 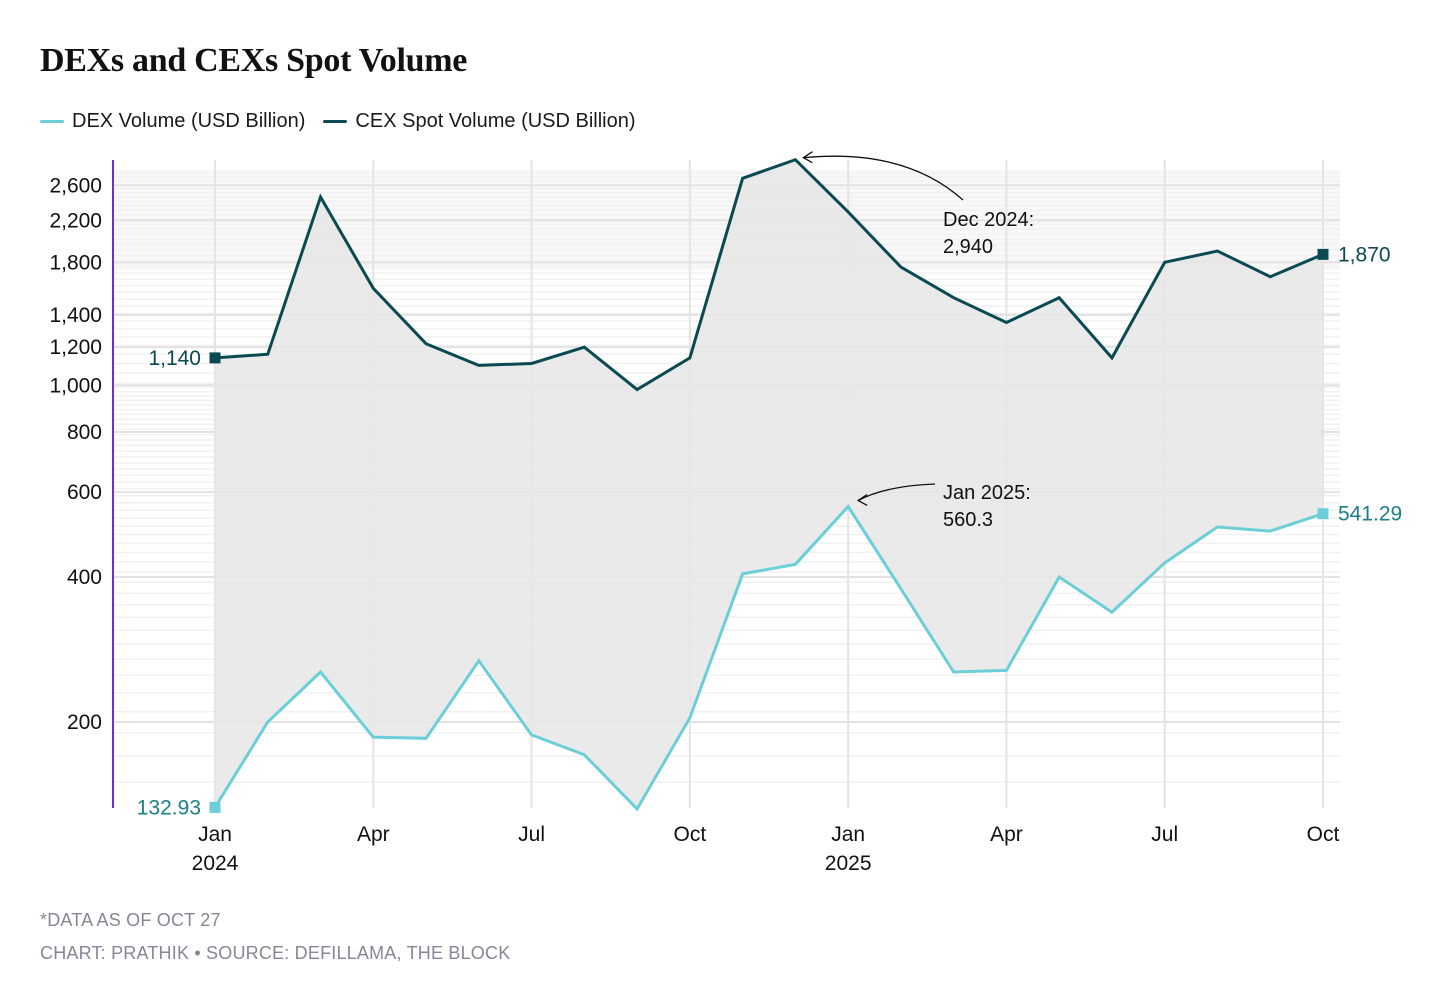 I want to click on legend-item-cex: CEX Spot Volume (USD Billion), so click(x=479, y=121).